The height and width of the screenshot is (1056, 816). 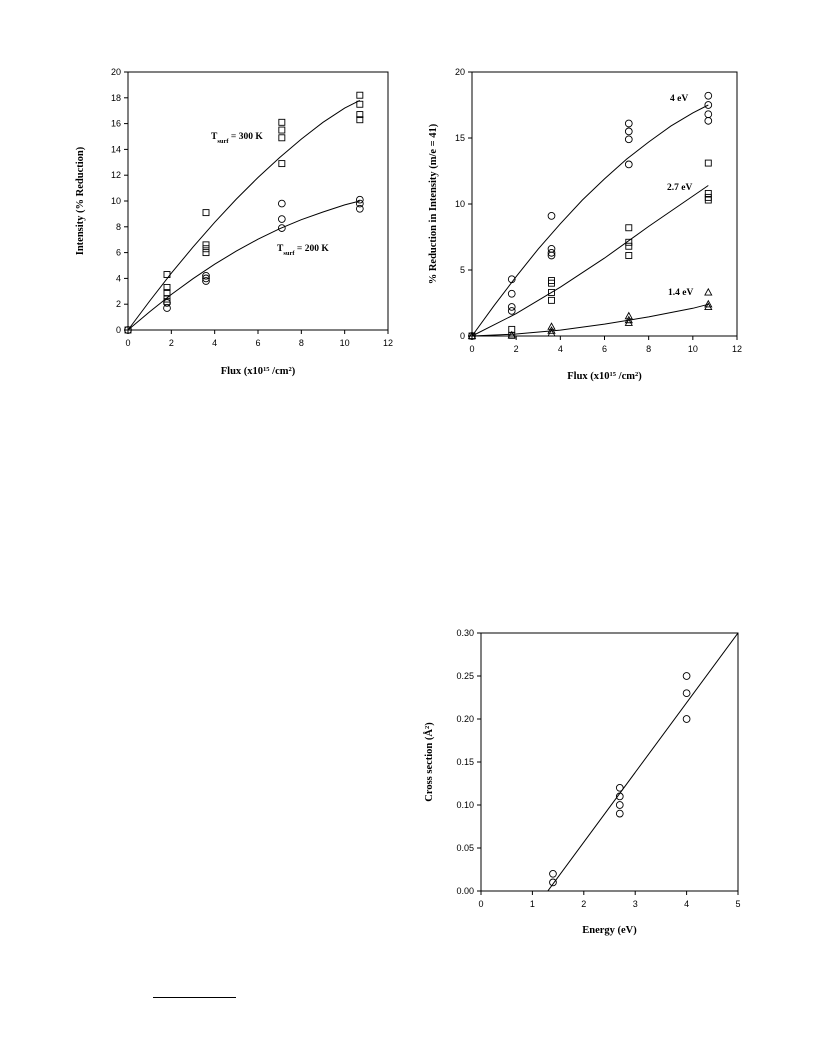 What do you see at coordinates (609, 930) in the screenshot?
I see `x-axis-label: Energy (eV)` at bounding box center [609, 930].